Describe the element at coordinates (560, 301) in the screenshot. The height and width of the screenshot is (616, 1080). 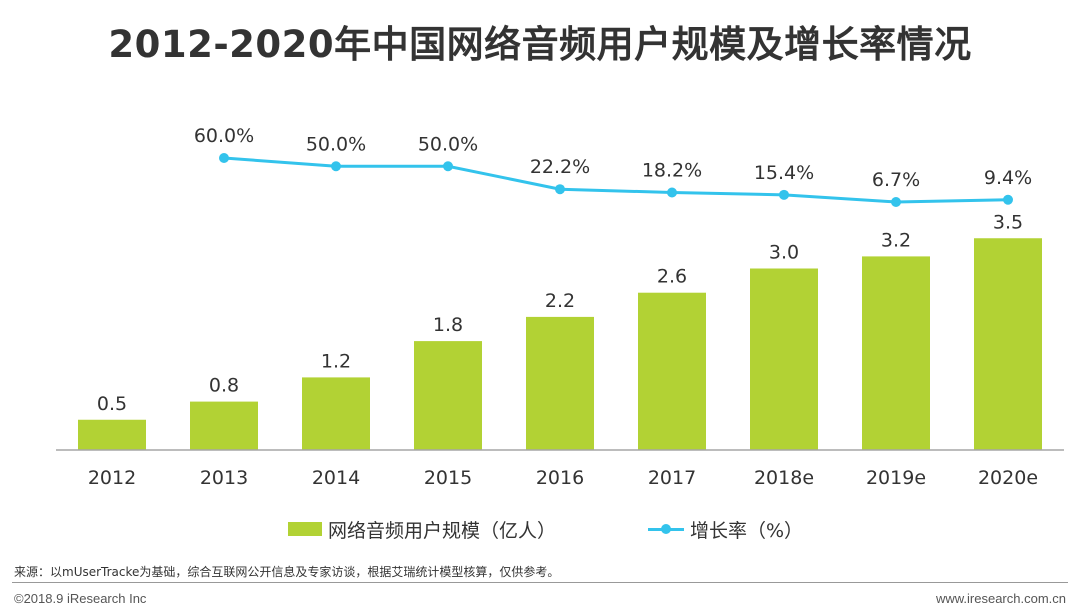
I see `bar-label-2016: 2.2` at that location.